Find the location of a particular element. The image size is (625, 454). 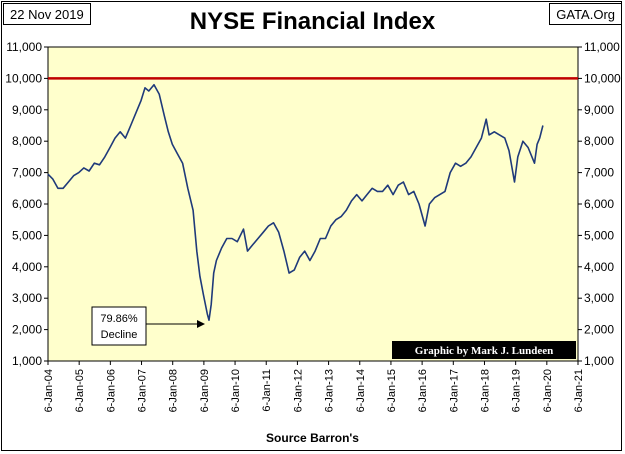

x-tick-label: 6-Jan-05 is located at coordinates (80, 390).